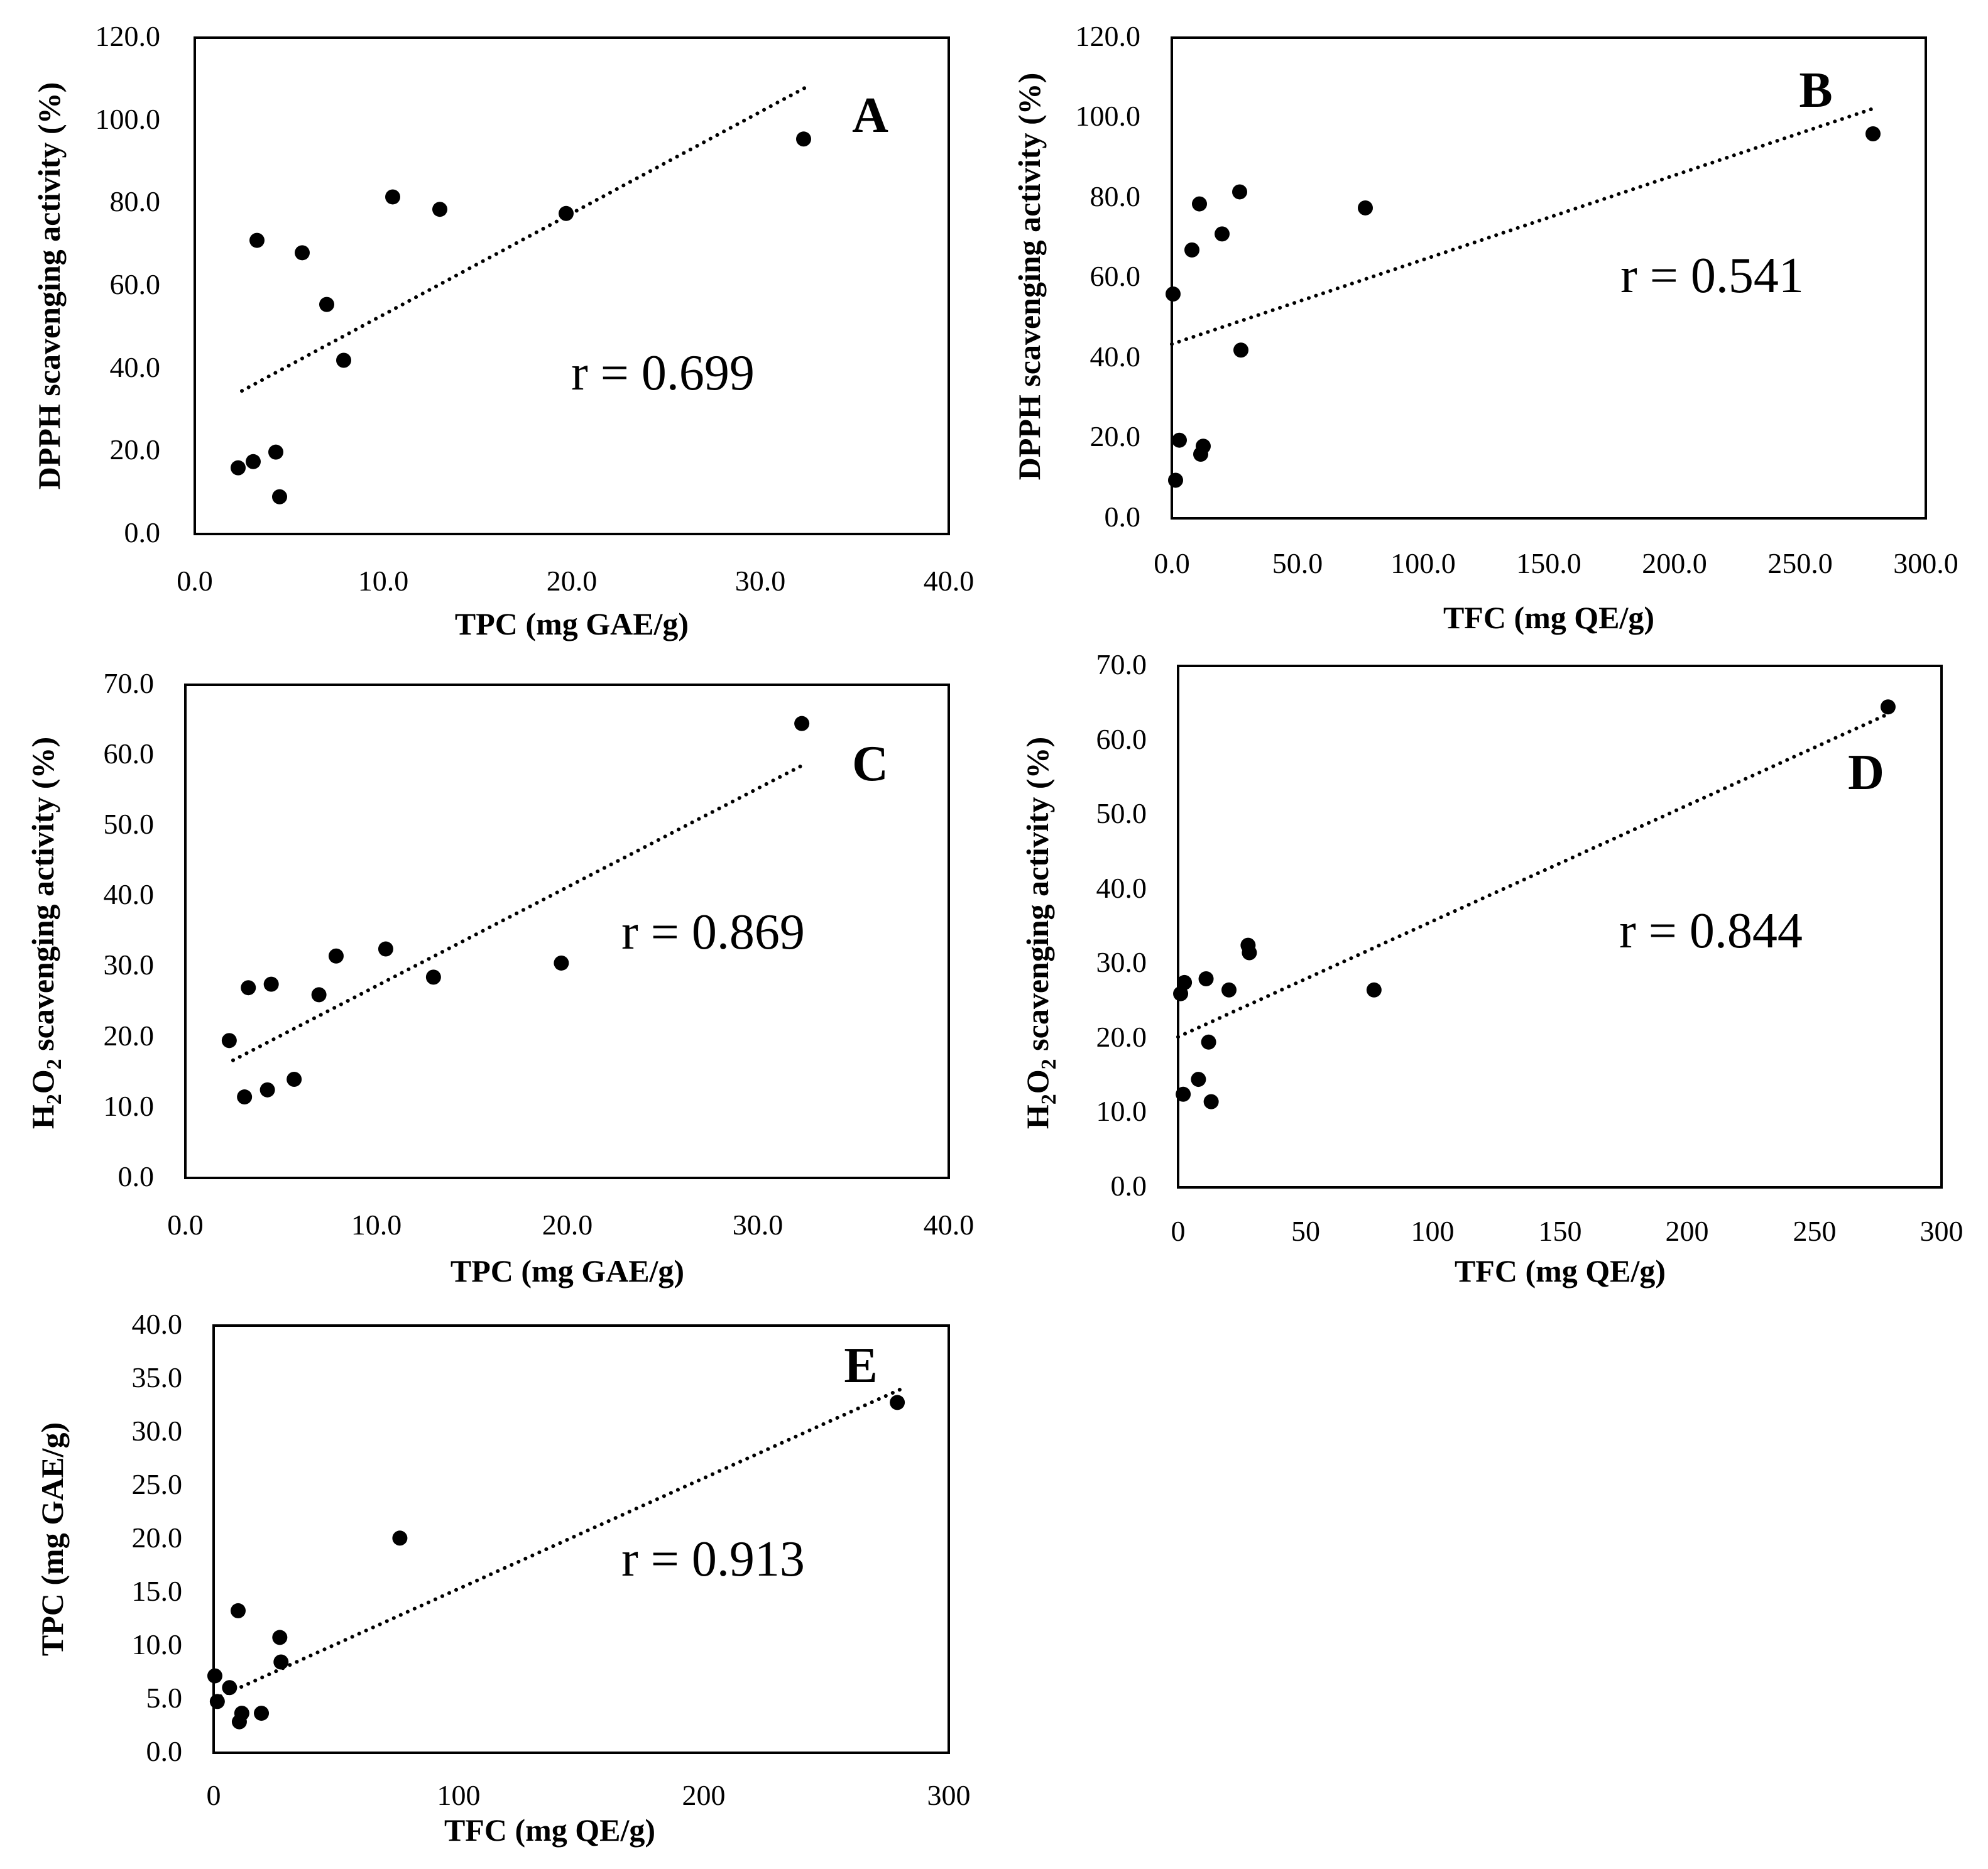 The image size is (1988, 1869). What do you see at coordinates (1534, 904) in the screenshot?
I see `data-marks-d` at bounding box center [1534, 904].